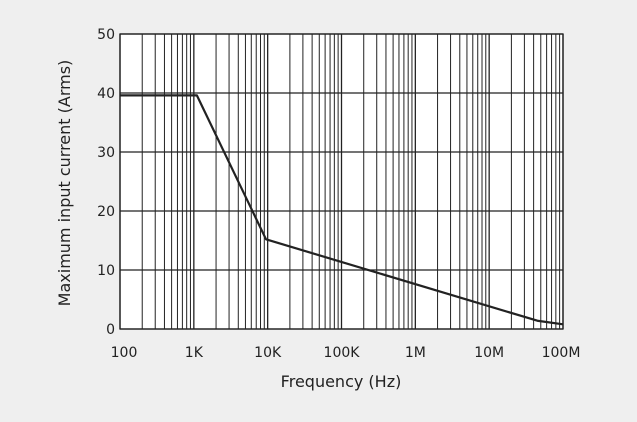 The image size is (637, 422). I want to click on x-tick-label: 10M, so click(489, 353).